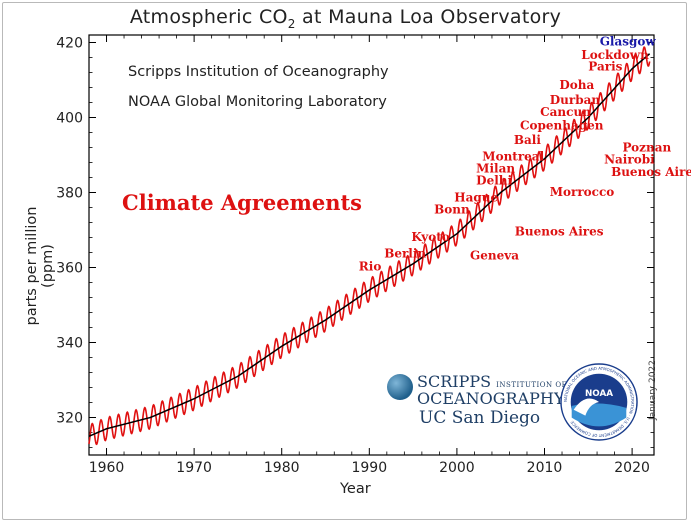 This screenshot has width=691, height=524. Describe the element at coordinates (582, 192) in the screenshot. I see `agreement-label-morrocco: Morrocco` at that location.